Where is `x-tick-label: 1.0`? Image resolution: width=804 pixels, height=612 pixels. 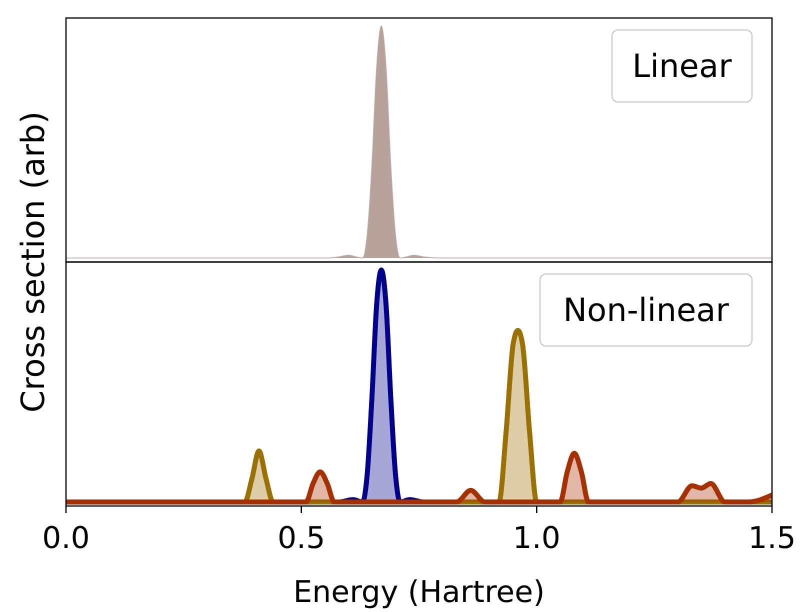
x-tick-label: 1.0 is located at coordinates (536, 538).